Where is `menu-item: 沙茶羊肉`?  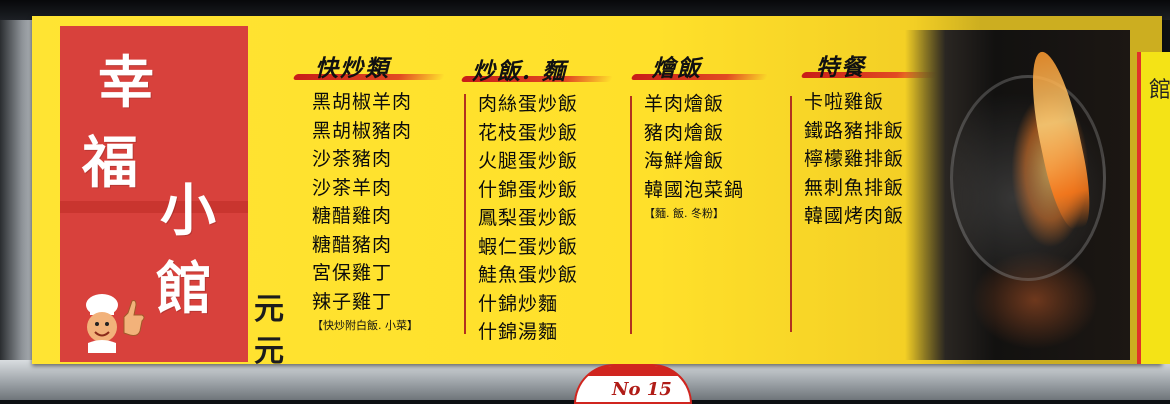 menu-item: 沙茶羊肉 is located at coordinates (352, 187).